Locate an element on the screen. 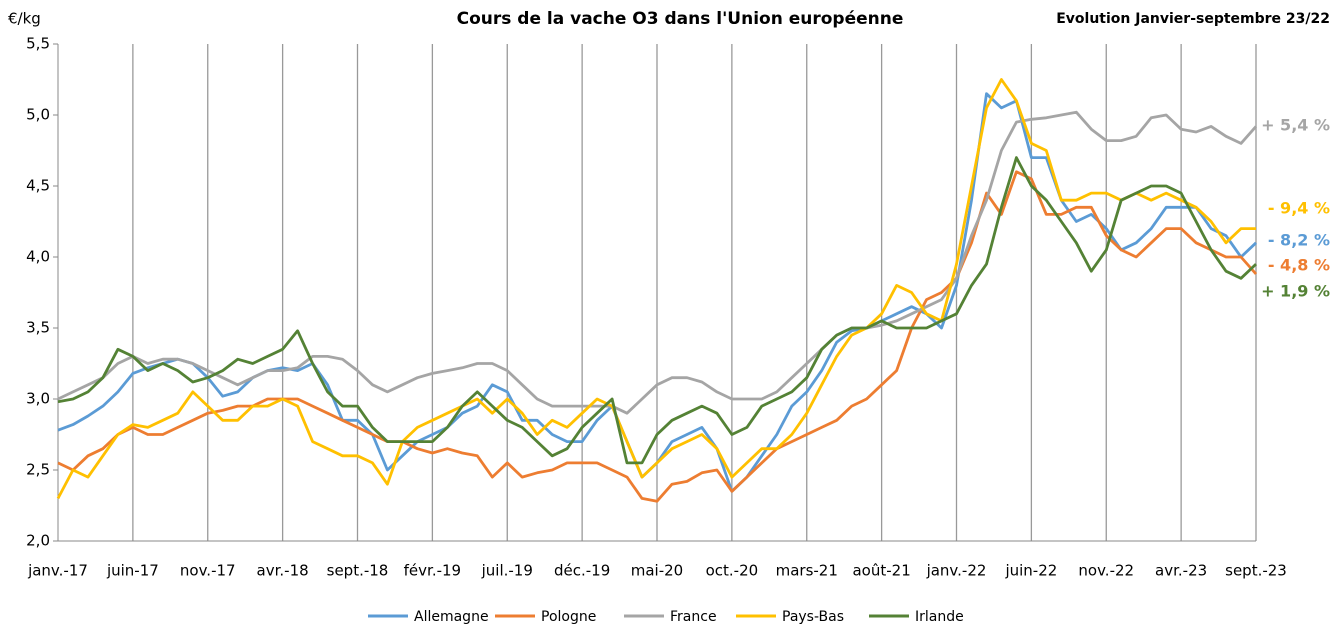 Image resolution: width=1336 pixels, height=625 pixels. y-tick-label: 2,5 is located at coordinates (38, 470).